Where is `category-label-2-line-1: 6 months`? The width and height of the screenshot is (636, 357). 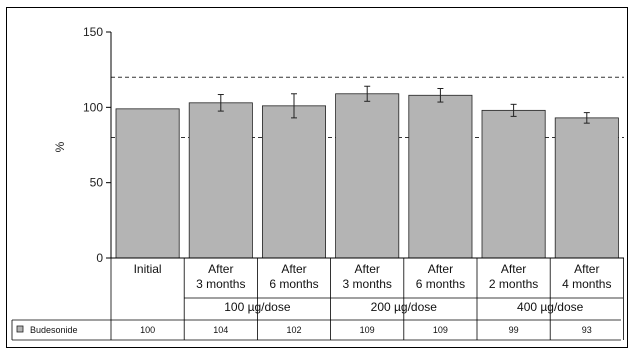 category-label-2-line-1: 6 months is located at coordinates (293, 284).